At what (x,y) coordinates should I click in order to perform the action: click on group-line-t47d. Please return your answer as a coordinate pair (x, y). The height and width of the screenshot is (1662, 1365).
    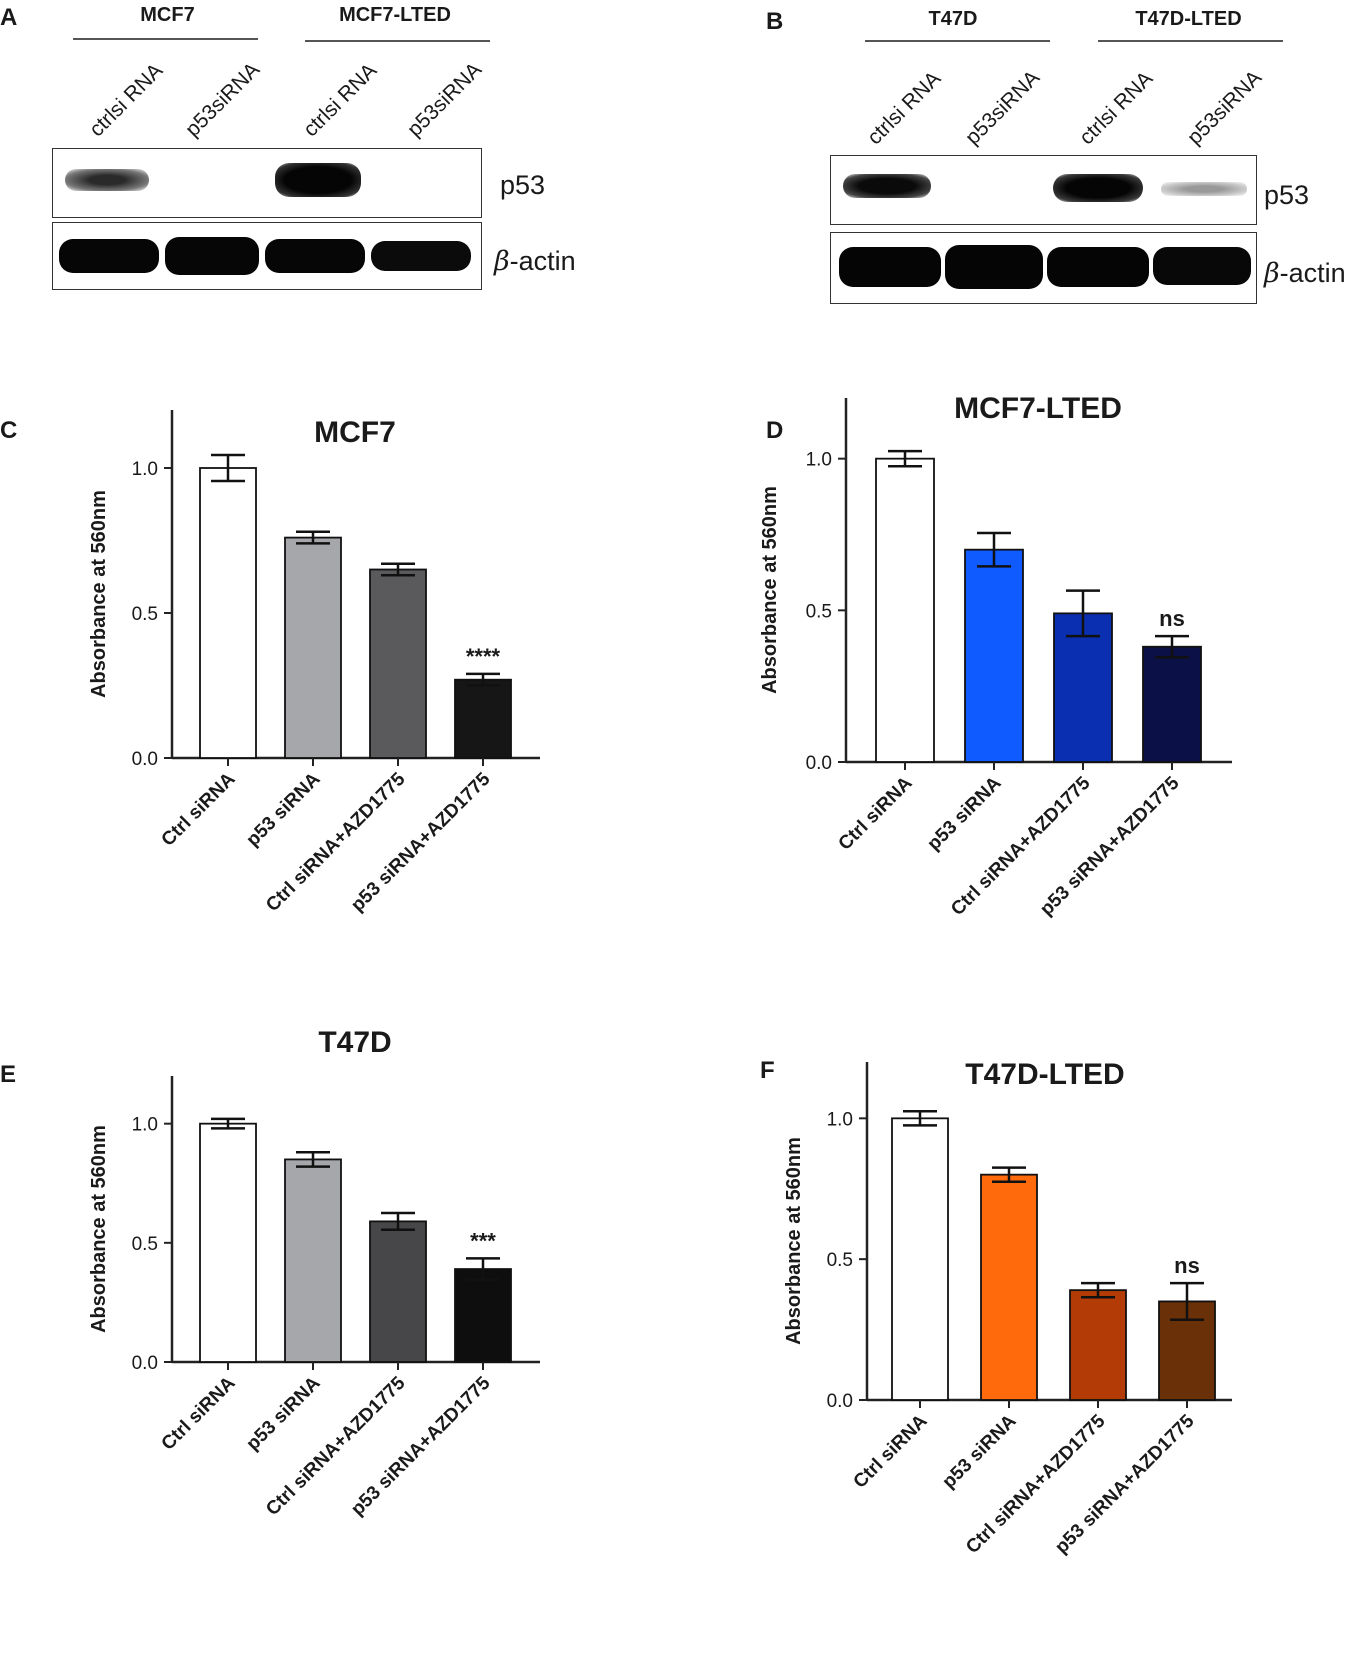
    Looking at the image, I should click on (957, 41).